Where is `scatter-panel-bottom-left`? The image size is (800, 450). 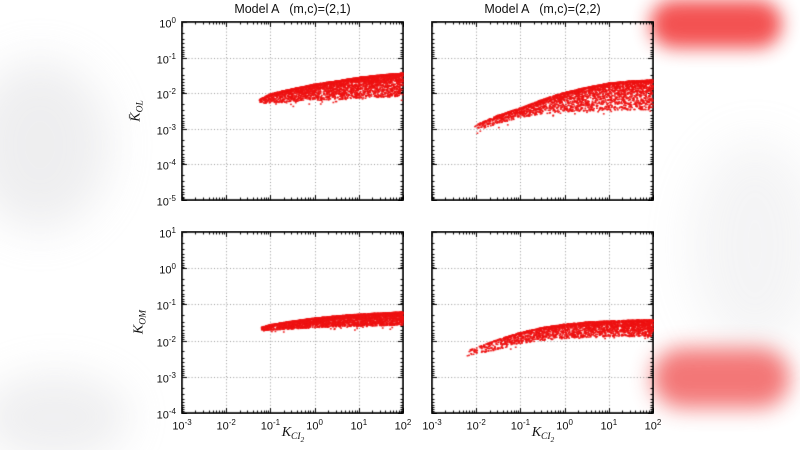
scatter-panel-bottom-left is located at coordinates (292, 322).